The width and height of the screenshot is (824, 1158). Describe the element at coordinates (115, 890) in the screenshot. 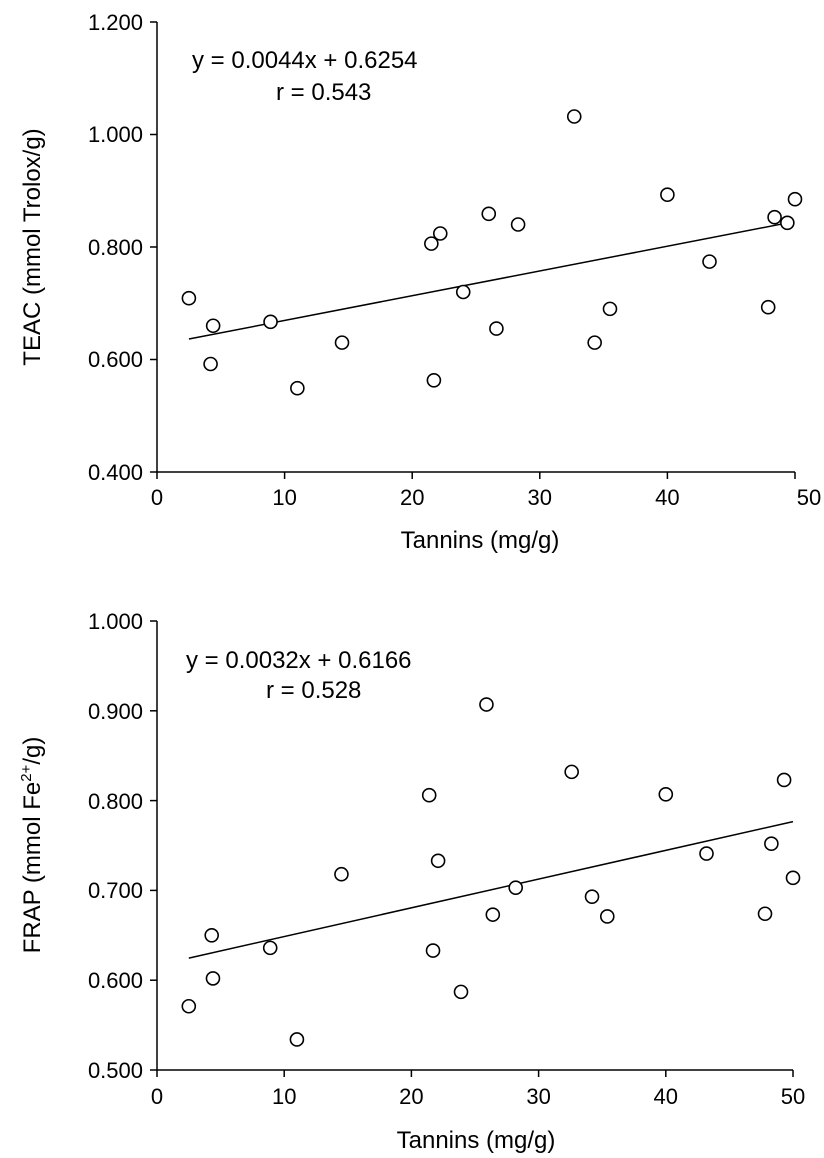

I see `frap-y-tick-label: 0.700` at that location.